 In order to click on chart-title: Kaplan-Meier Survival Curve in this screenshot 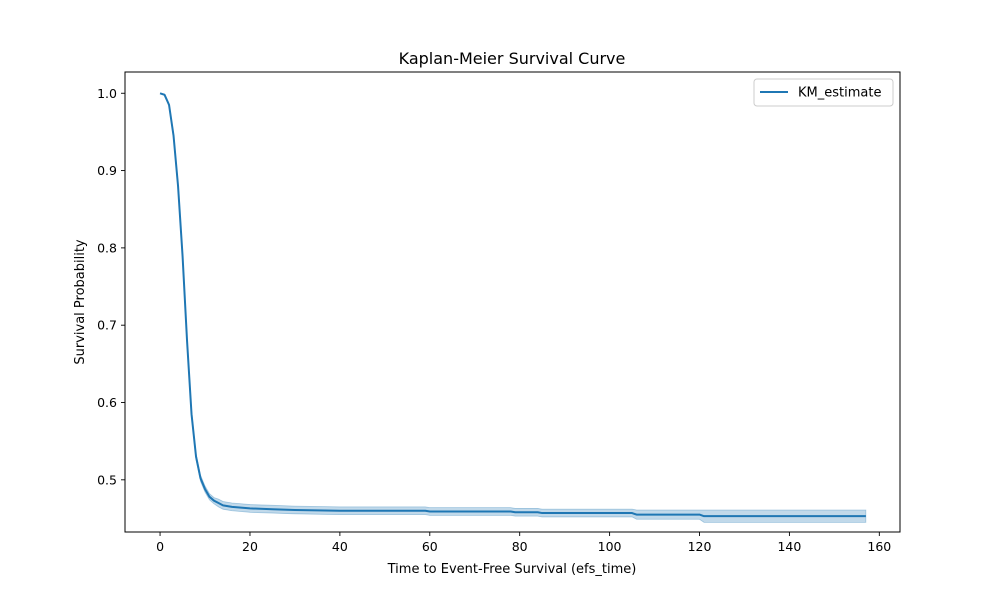, I will do `click(512, 58)`.